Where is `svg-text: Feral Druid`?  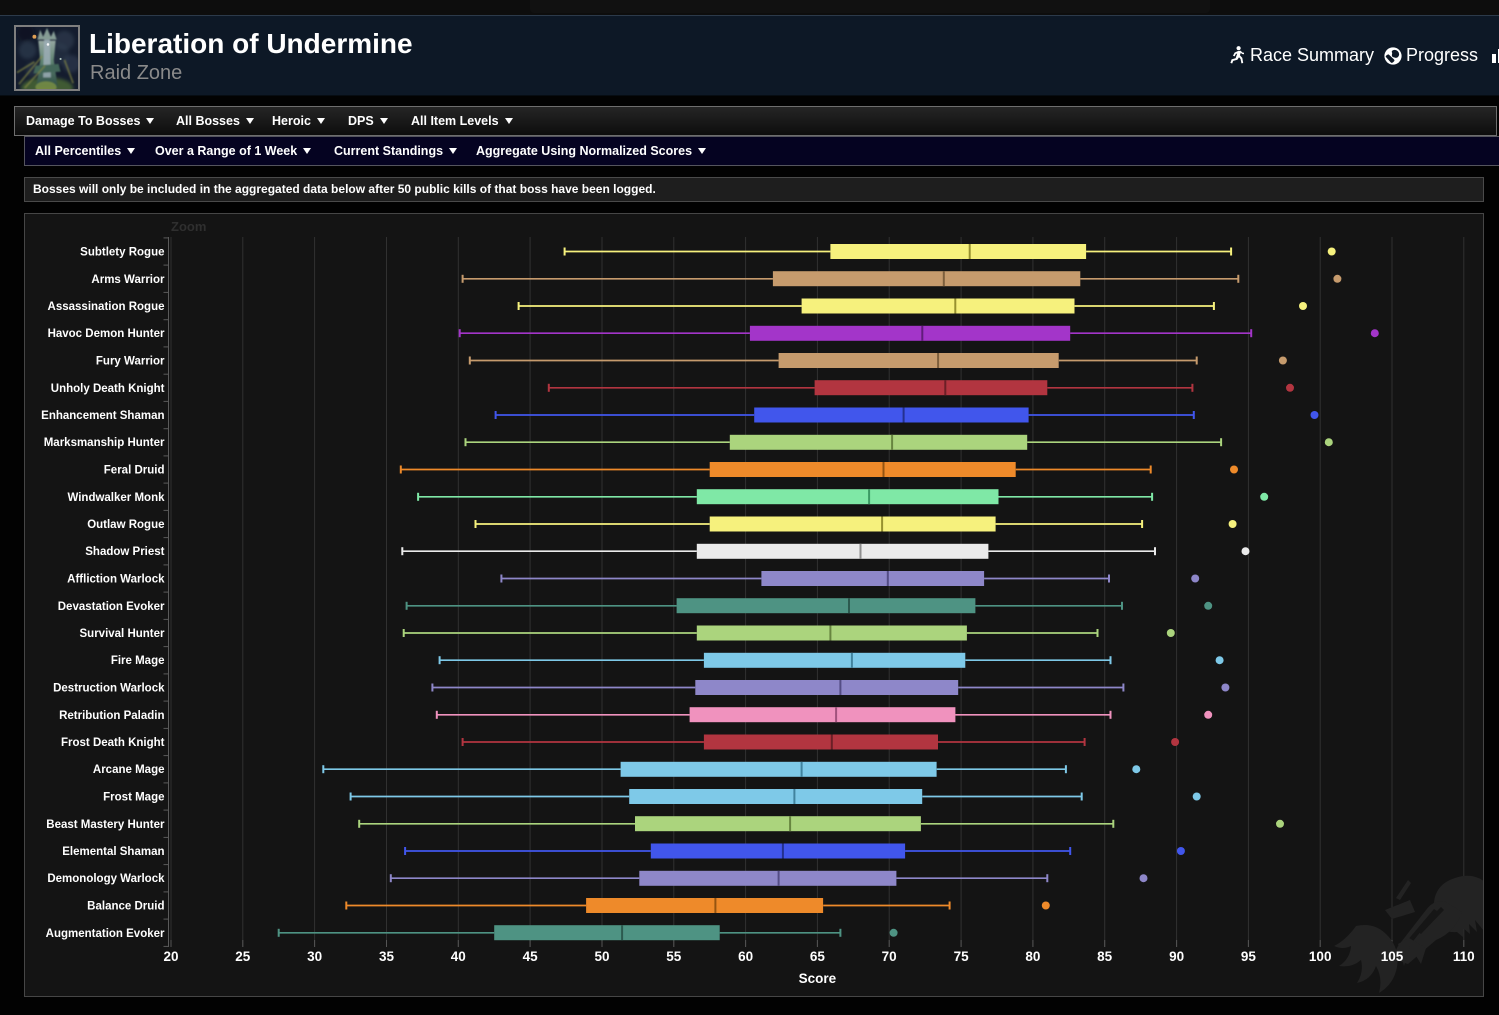
svg-text: Feral Druid is located at coordinates (134, 471).